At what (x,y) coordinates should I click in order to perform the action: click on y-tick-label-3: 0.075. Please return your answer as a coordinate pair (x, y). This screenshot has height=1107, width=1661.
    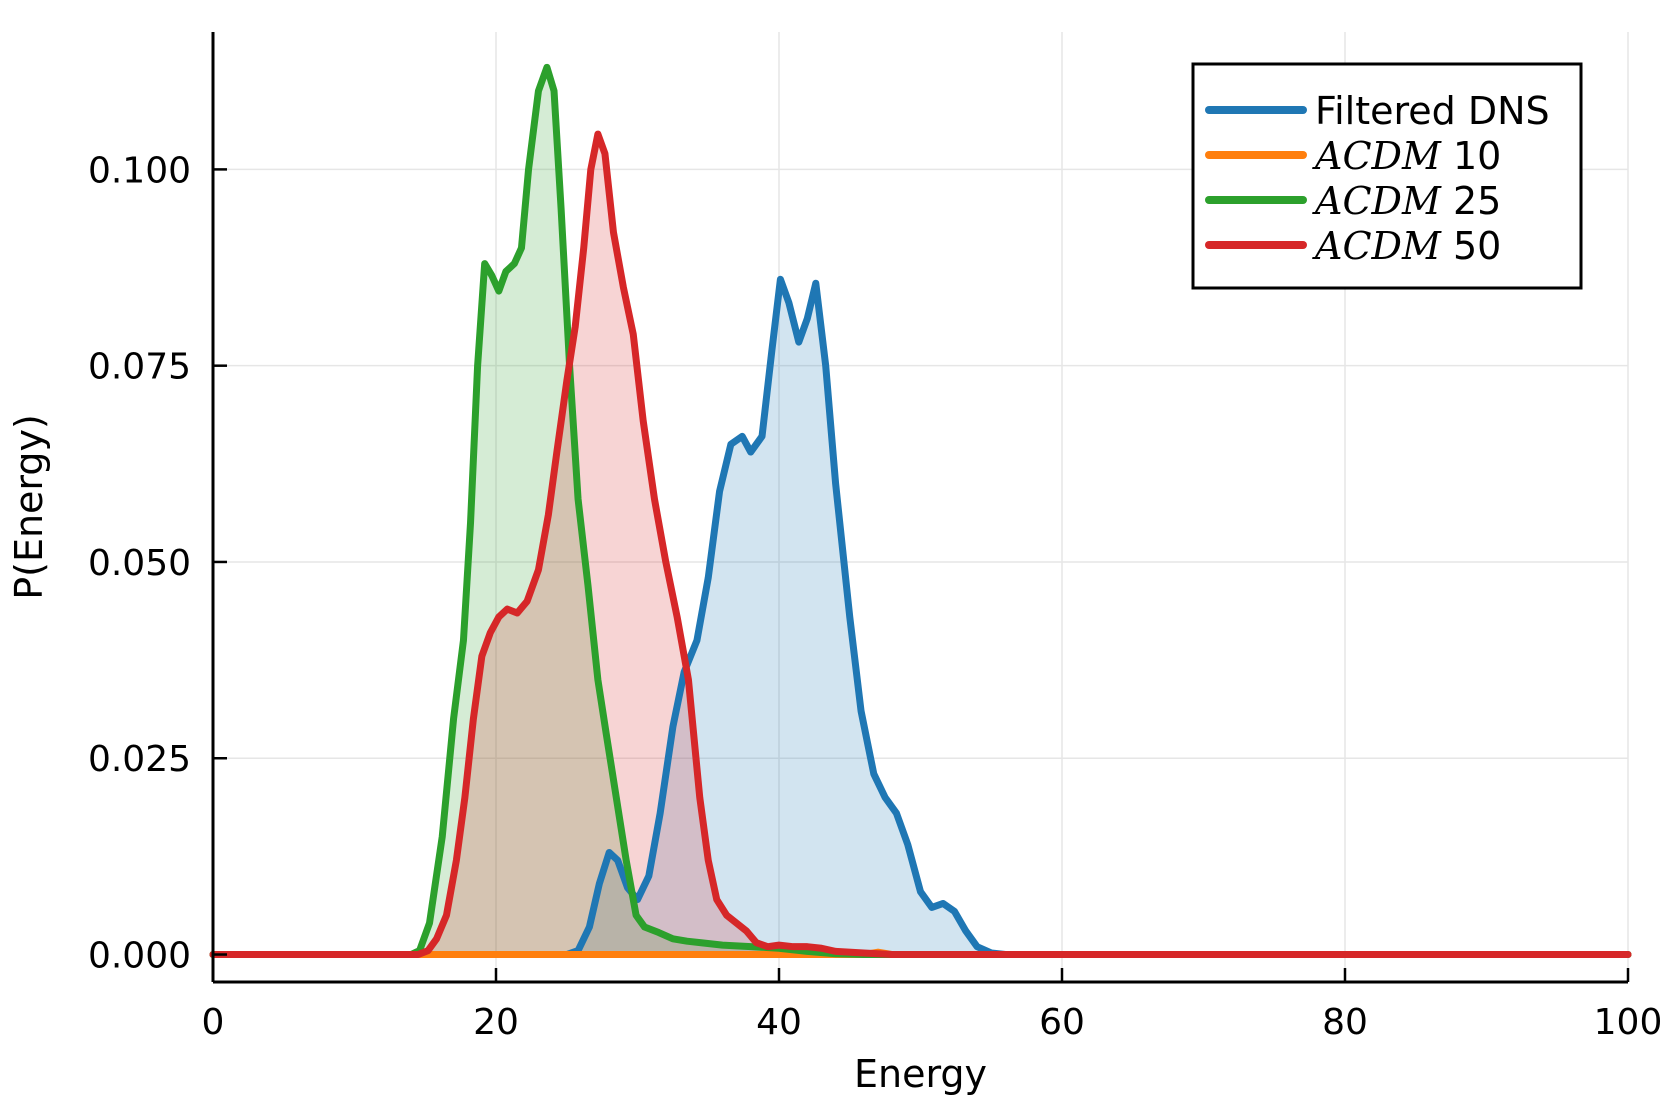
    Looking at the image, I should click on (139, 367).